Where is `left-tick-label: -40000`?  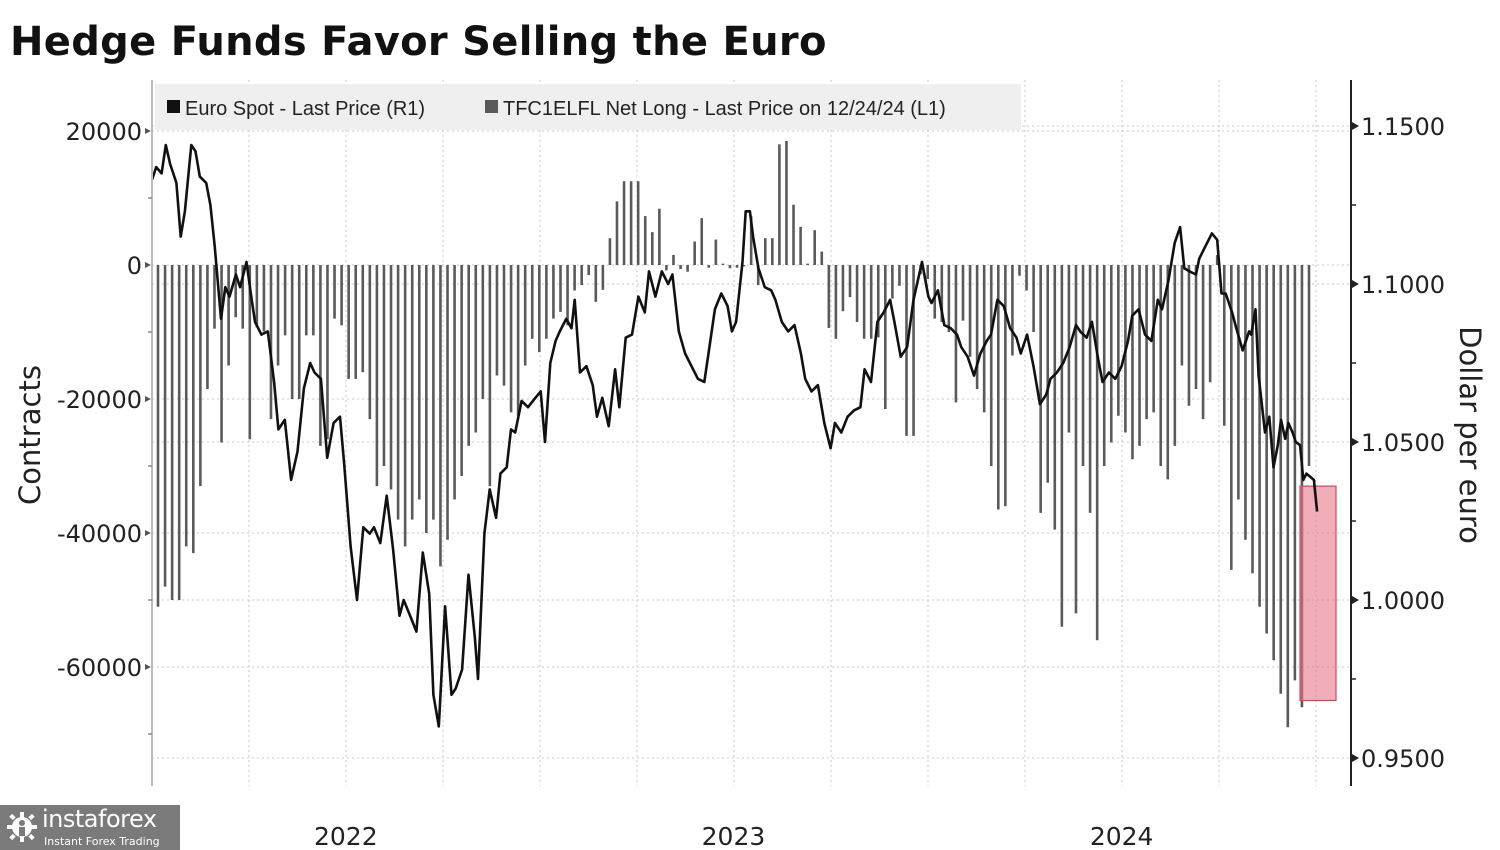 left-tick-label: -40000 is located at coordinates (99, 534).